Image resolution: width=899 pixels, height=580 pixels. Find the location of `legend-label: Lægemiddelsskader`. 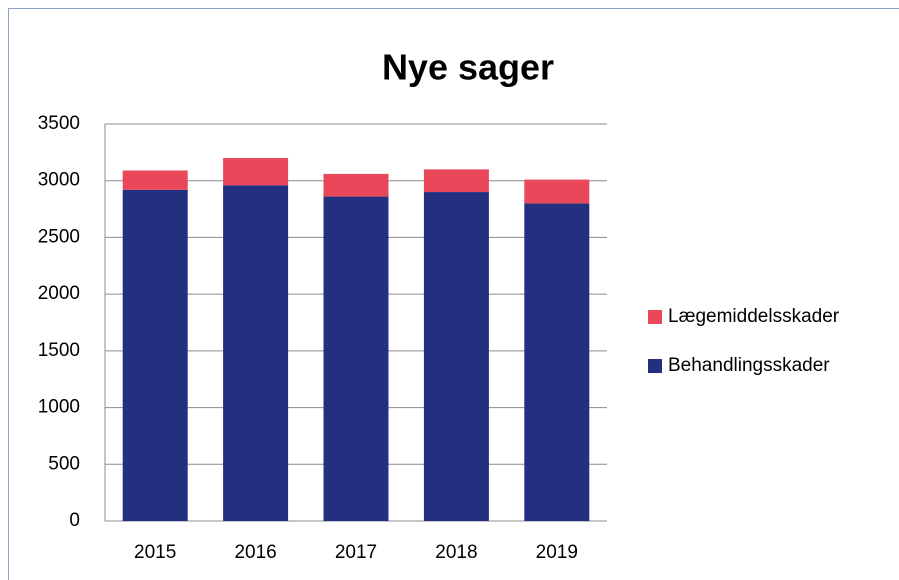

legend-label: Lægemiddelsskader is located at coordinates (754, 316).